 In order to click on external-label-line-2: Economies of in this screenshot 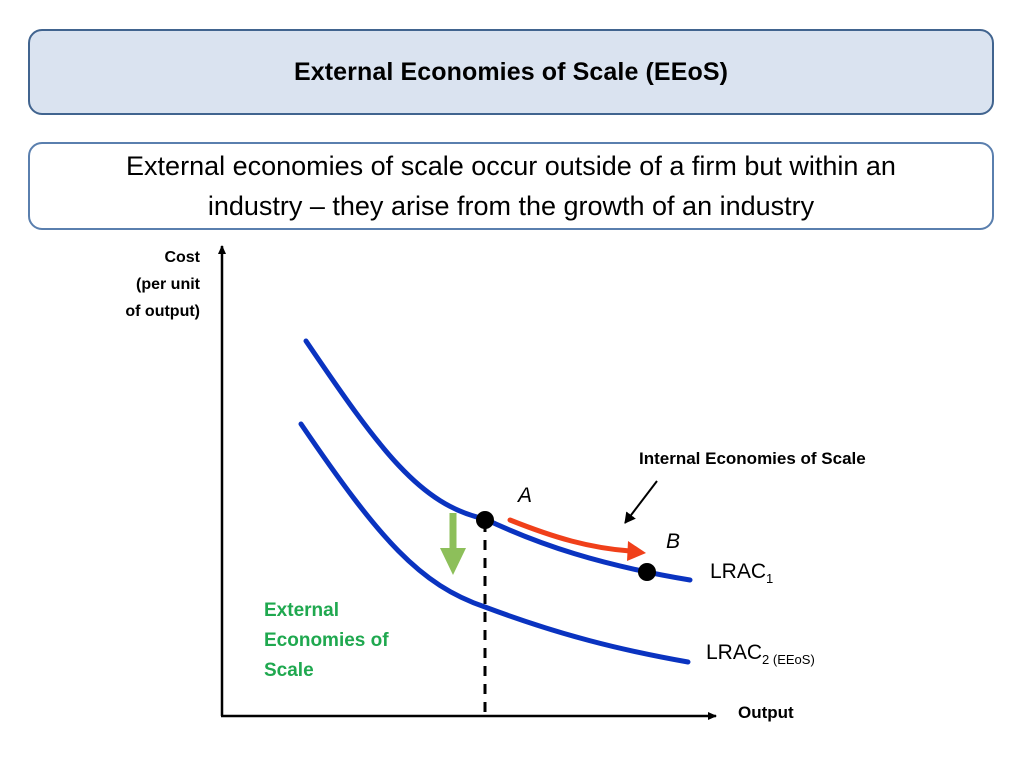, I will do `click(326, 640)`.